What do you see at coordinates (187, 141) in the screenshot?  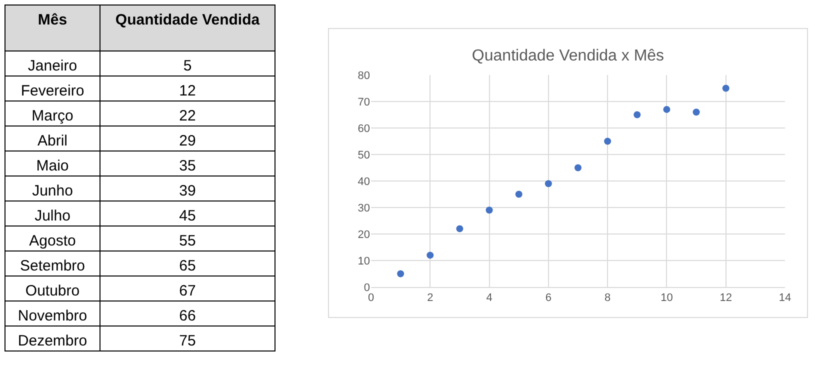 I see `data-label: 29` at bounding box center [187, 141].